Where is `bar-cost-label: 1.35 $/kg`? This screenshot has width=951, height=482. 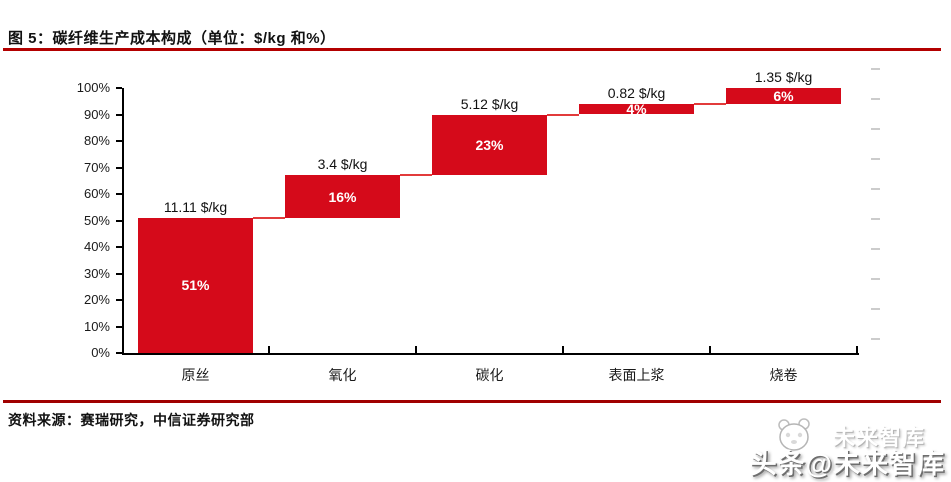
bar-cost-label: 1.35 $/kg is located at coordinates (783, 77).